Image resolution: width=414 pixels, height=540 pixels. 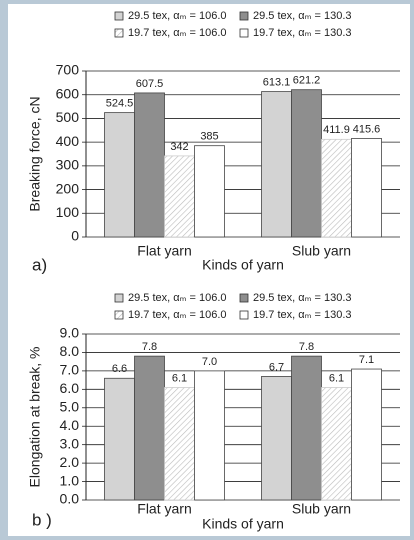 What do you see at coordinates (68, 188) in the screenshot?
I see `y-tick-label: 200` at bounding box center [68, 188].